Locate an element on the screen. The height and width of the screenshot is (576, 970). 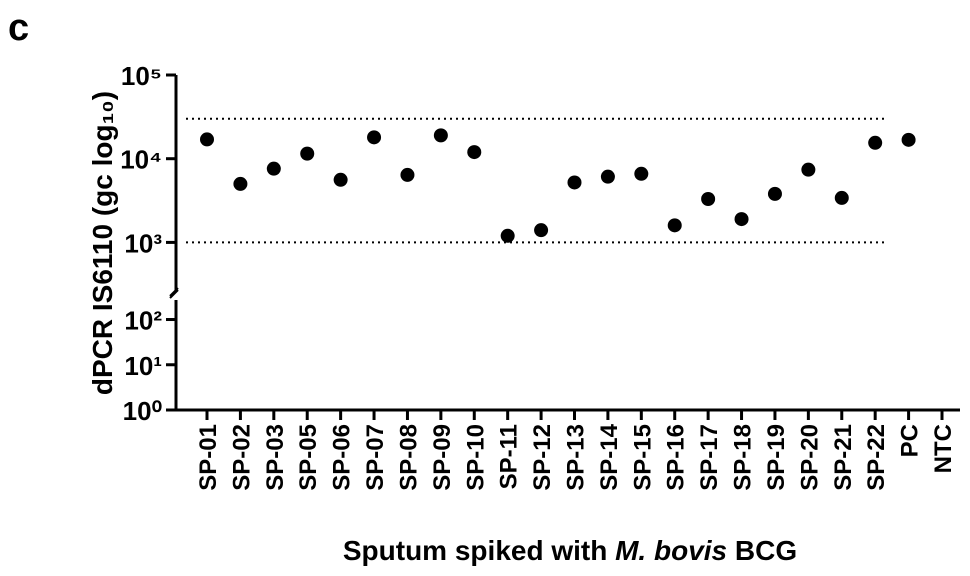
x-tick-label: SP-06 is located at coordinates (342, 457).